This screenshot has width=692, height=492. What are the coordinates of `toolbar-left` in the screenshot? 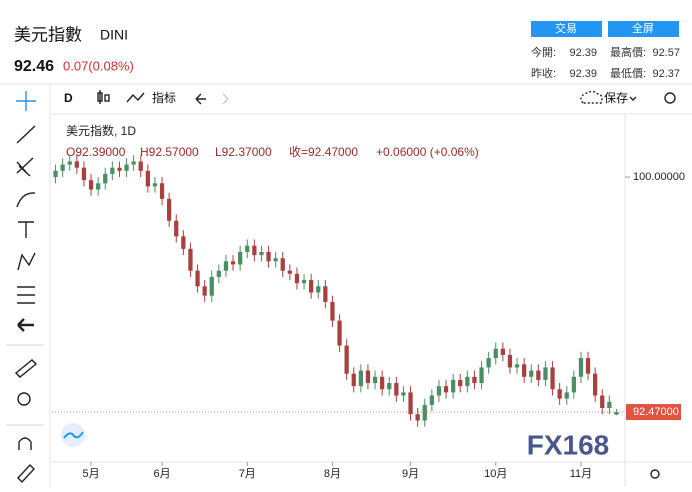 It's located at (25, 287).